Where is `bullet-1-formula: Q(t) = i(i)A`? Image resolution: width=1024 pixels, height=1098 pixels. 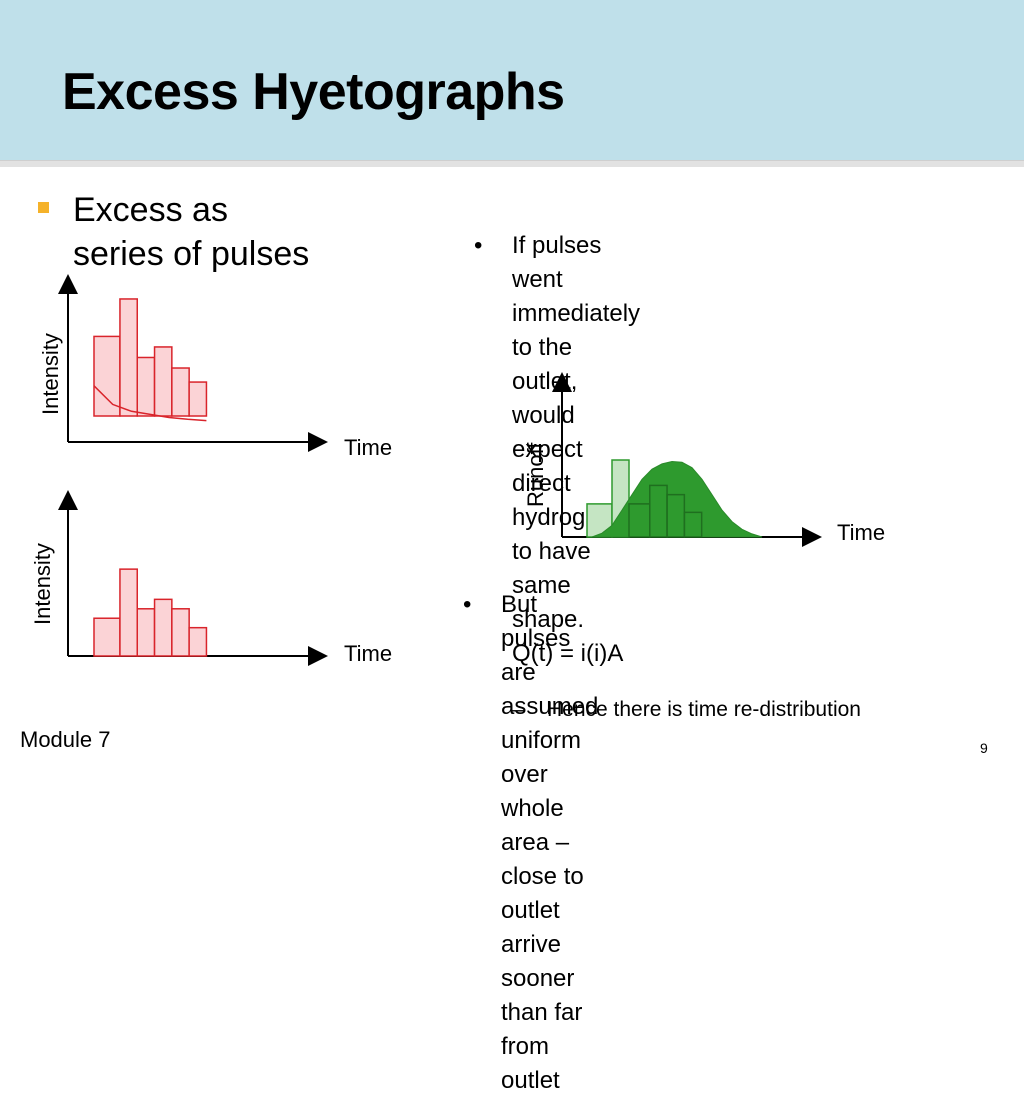
bullet-1-formula: Q(t) = i(i)A is located at coordinates (568, 653).